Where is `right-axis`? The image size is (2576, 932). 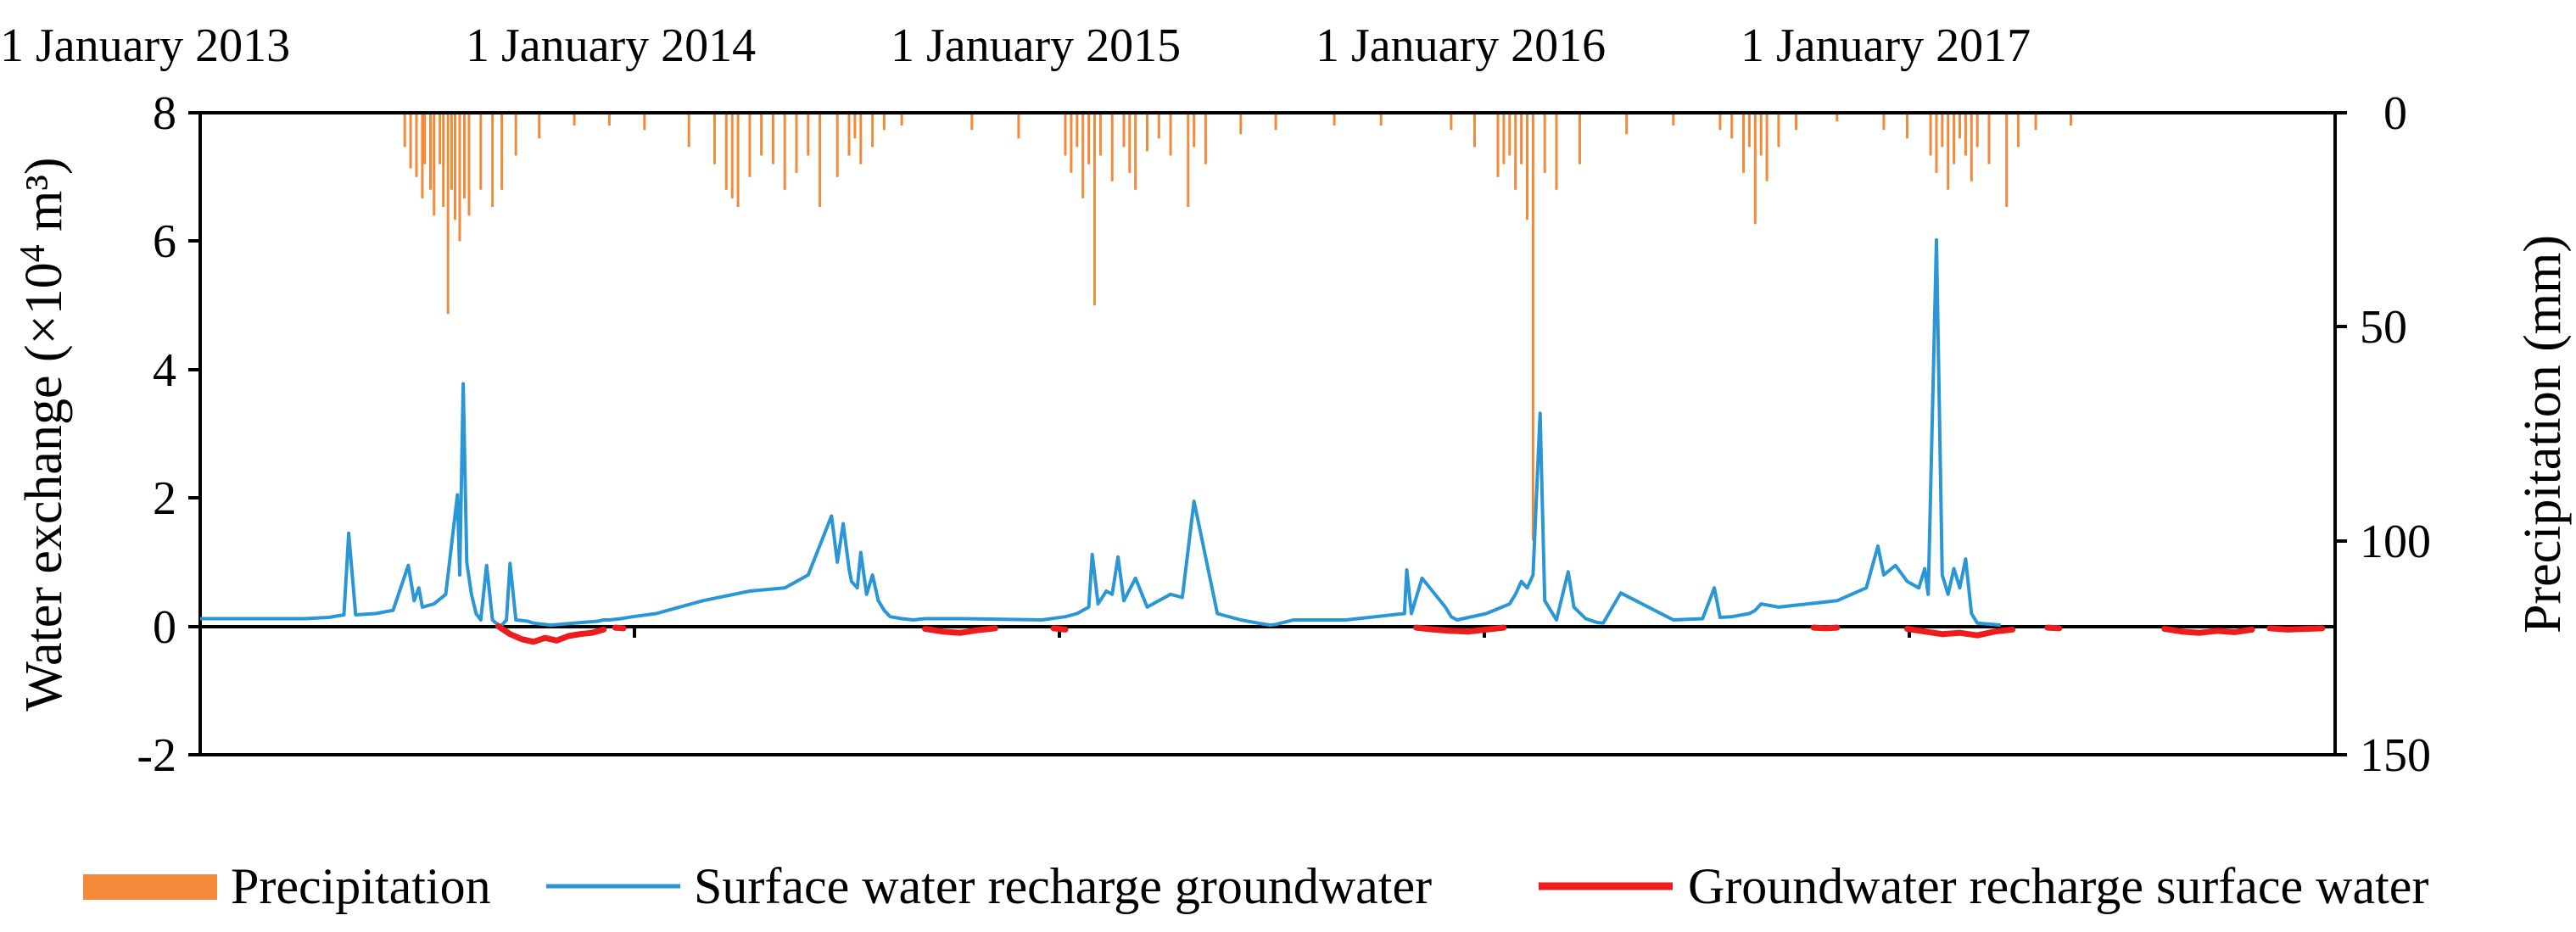 right-axis is located at coordinates (2341, 433).